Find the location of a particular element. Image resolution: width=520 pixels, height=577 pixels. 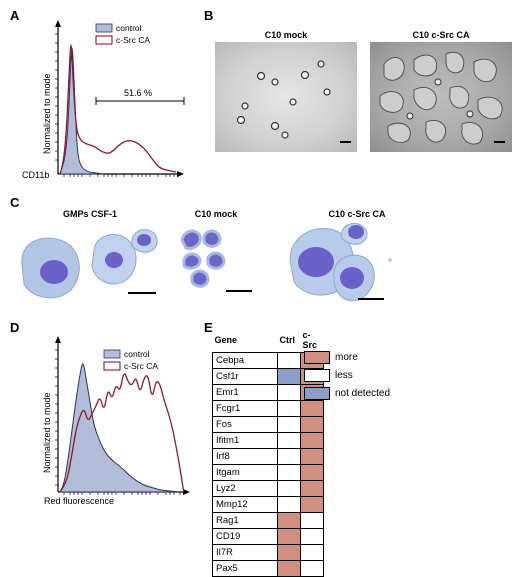

legend-item-more: more is located at coordinates (347, 357).